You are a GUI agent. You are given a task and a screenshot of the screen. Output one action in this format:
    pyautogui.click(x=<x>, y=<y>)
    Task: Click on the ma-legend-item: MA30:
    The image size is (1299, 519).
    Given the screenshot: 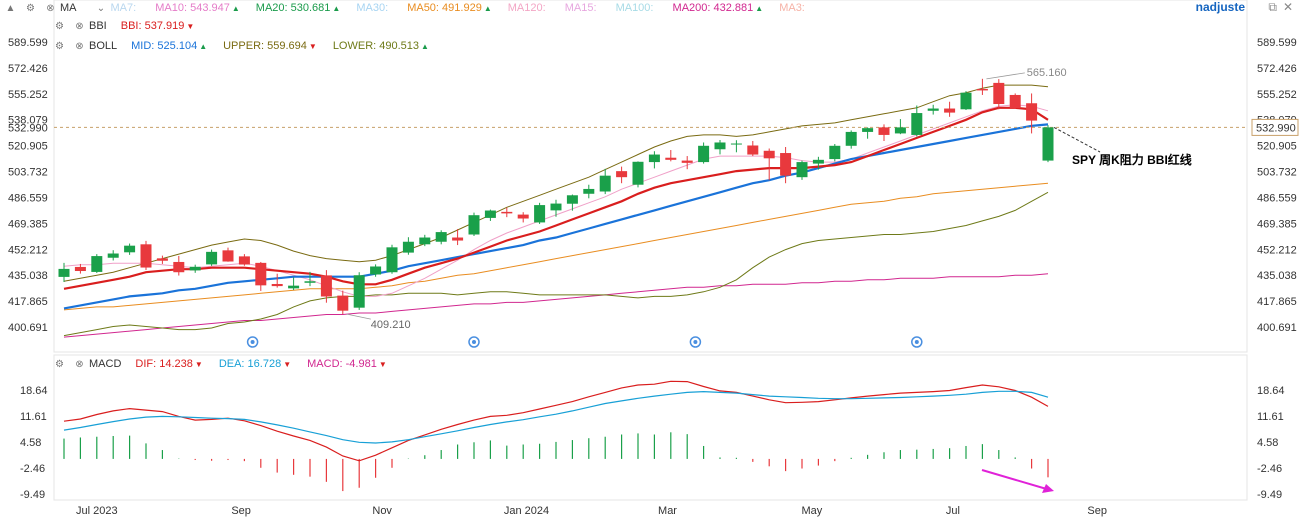 What is the action you would take?
    pyautogui.click(x=373, y=8)
    